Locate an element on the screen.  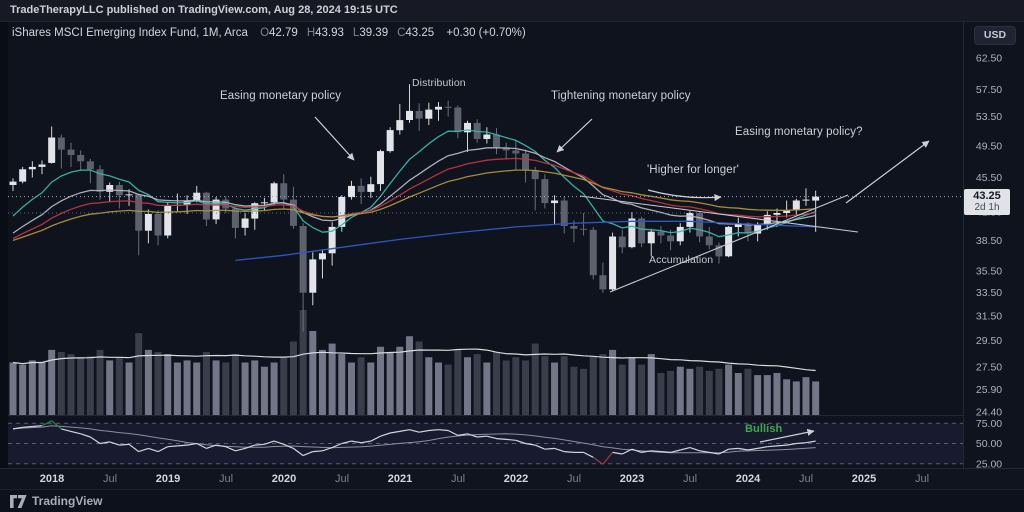
ohlc-c: C43.25 is located at coordinates (416, 33).